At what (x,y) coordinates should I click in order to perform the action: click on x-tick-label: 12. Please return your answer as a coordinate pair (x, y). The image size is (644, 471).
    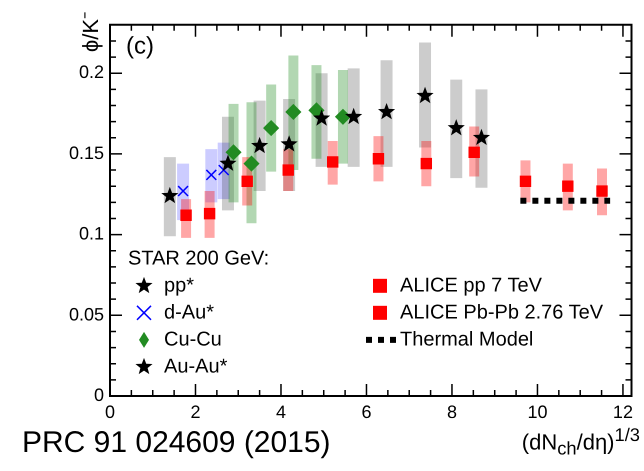
    Looking at the image, I should click on (622, 412).